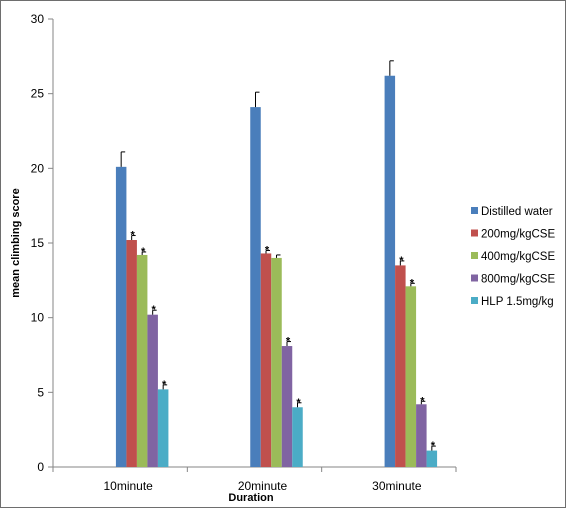  I want to click on x-axis-title: Duration, so click(251, 498).